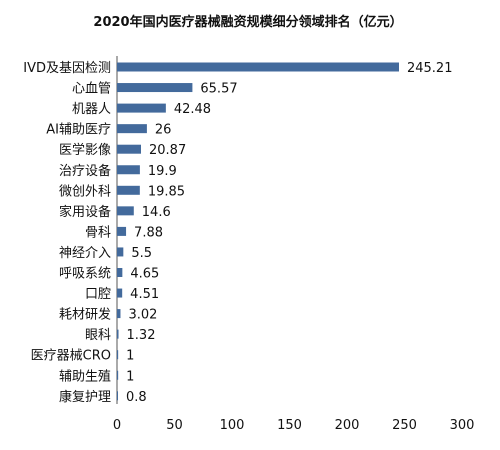 This screenshot has height=450, width=500. Describe the element at coordinates (85, 150) in the screenshot. I see `category-label: 医学影像` at that location.